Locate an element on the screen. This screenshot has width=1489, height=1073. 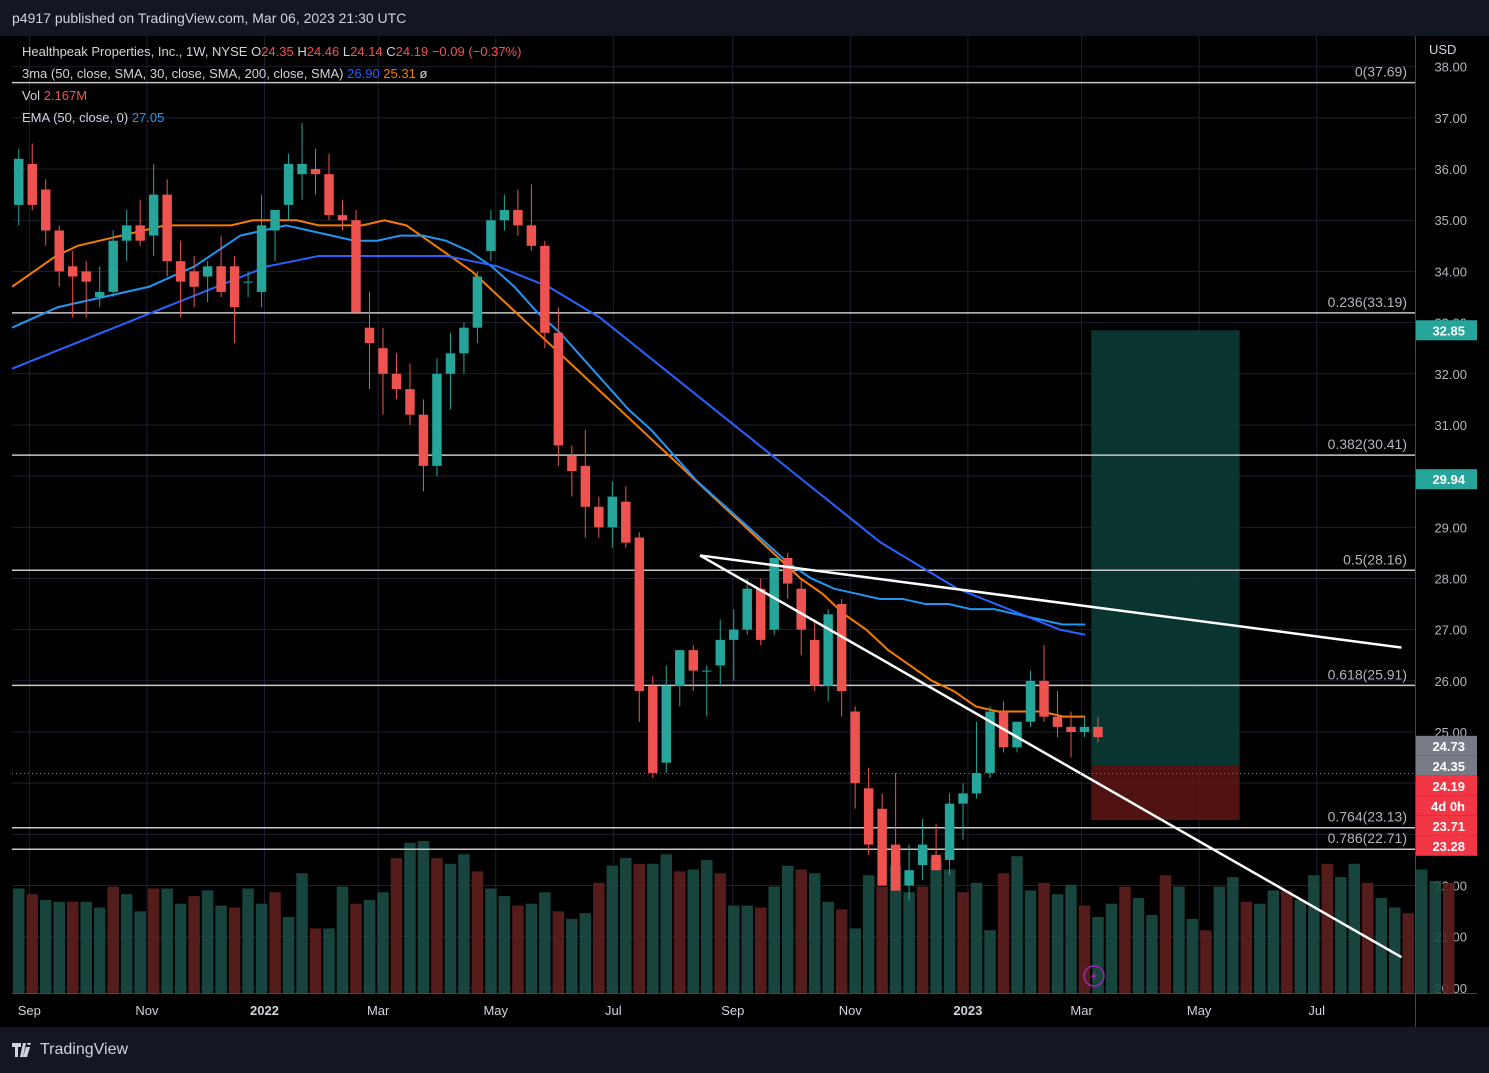
trendline is located at coordinates (1050, 601).